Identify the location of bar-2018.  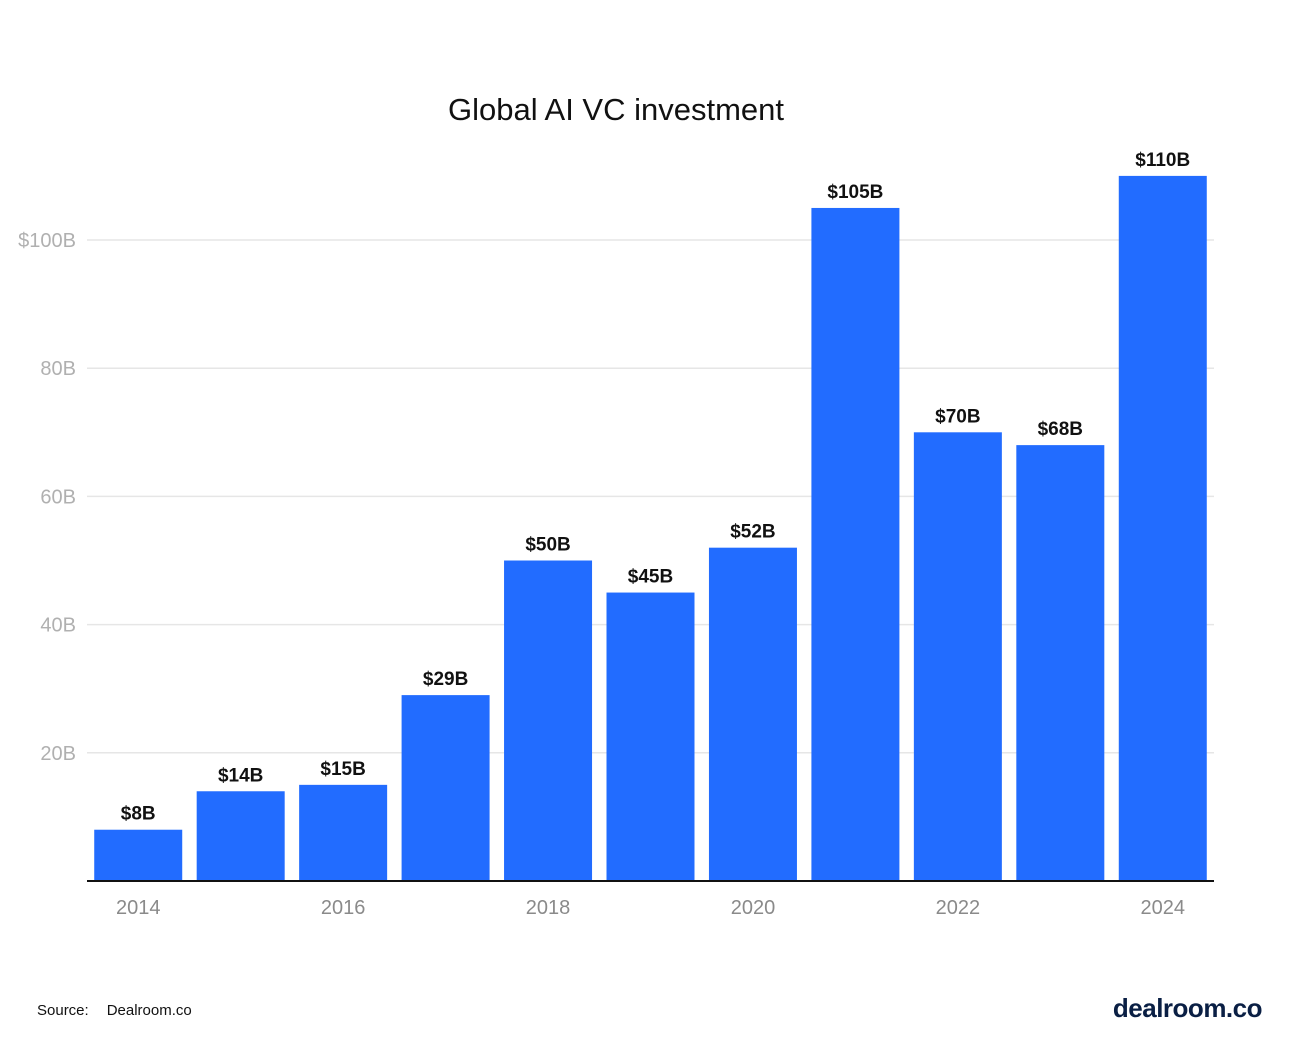
(548, 720).